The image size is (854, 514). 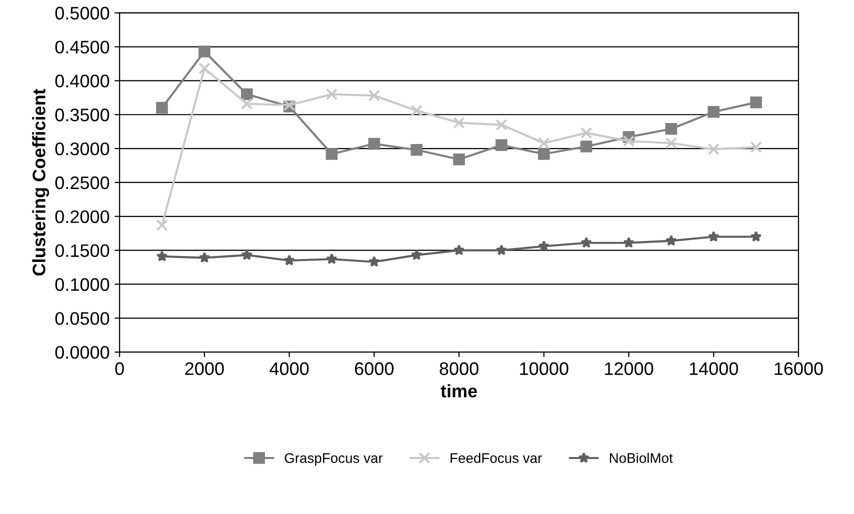 What do you see at coordinates (204, 369) in the screenshot?
I see `x-tick-label: 2000` at bounding box center [204, 369].